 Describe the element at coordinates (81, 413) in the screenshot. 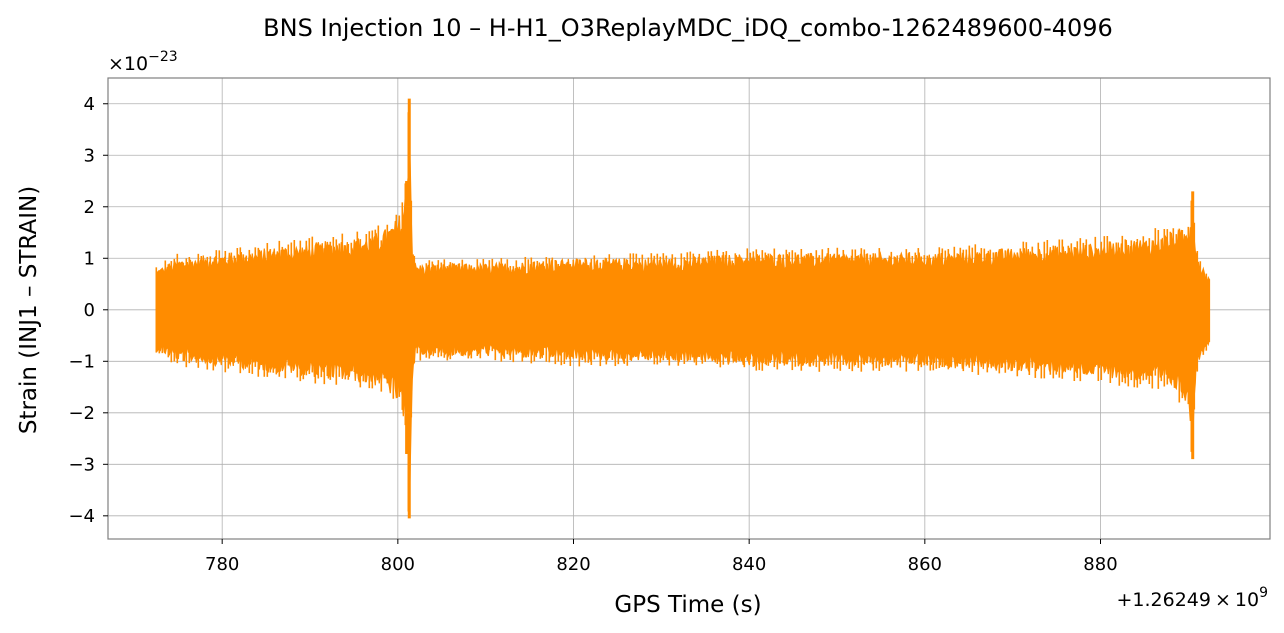

I see `y-tick-label: −2` at that location.